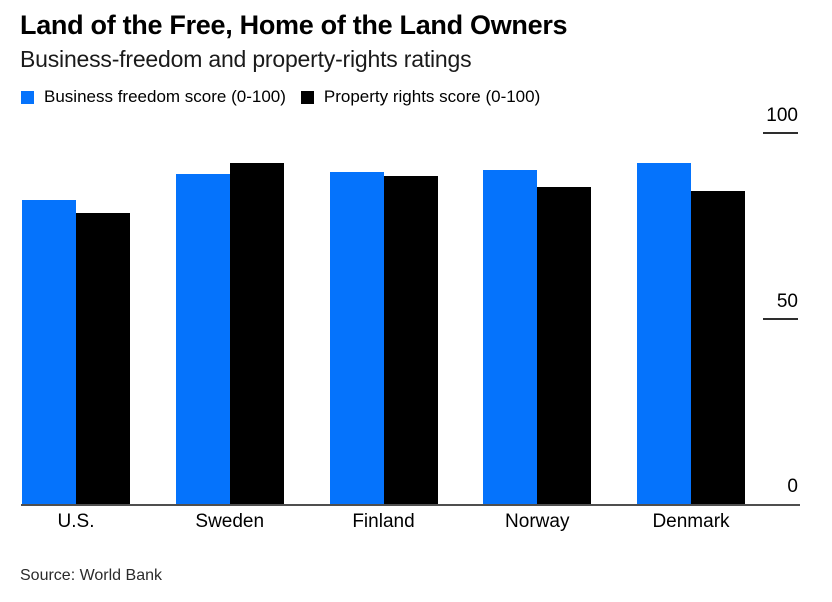 Image resolution: width=832 pixels, height=602 pixels. Describe the element at coordinates (510, 337) in the screenshot. I see `bar-norway-business-freedom` at that location.